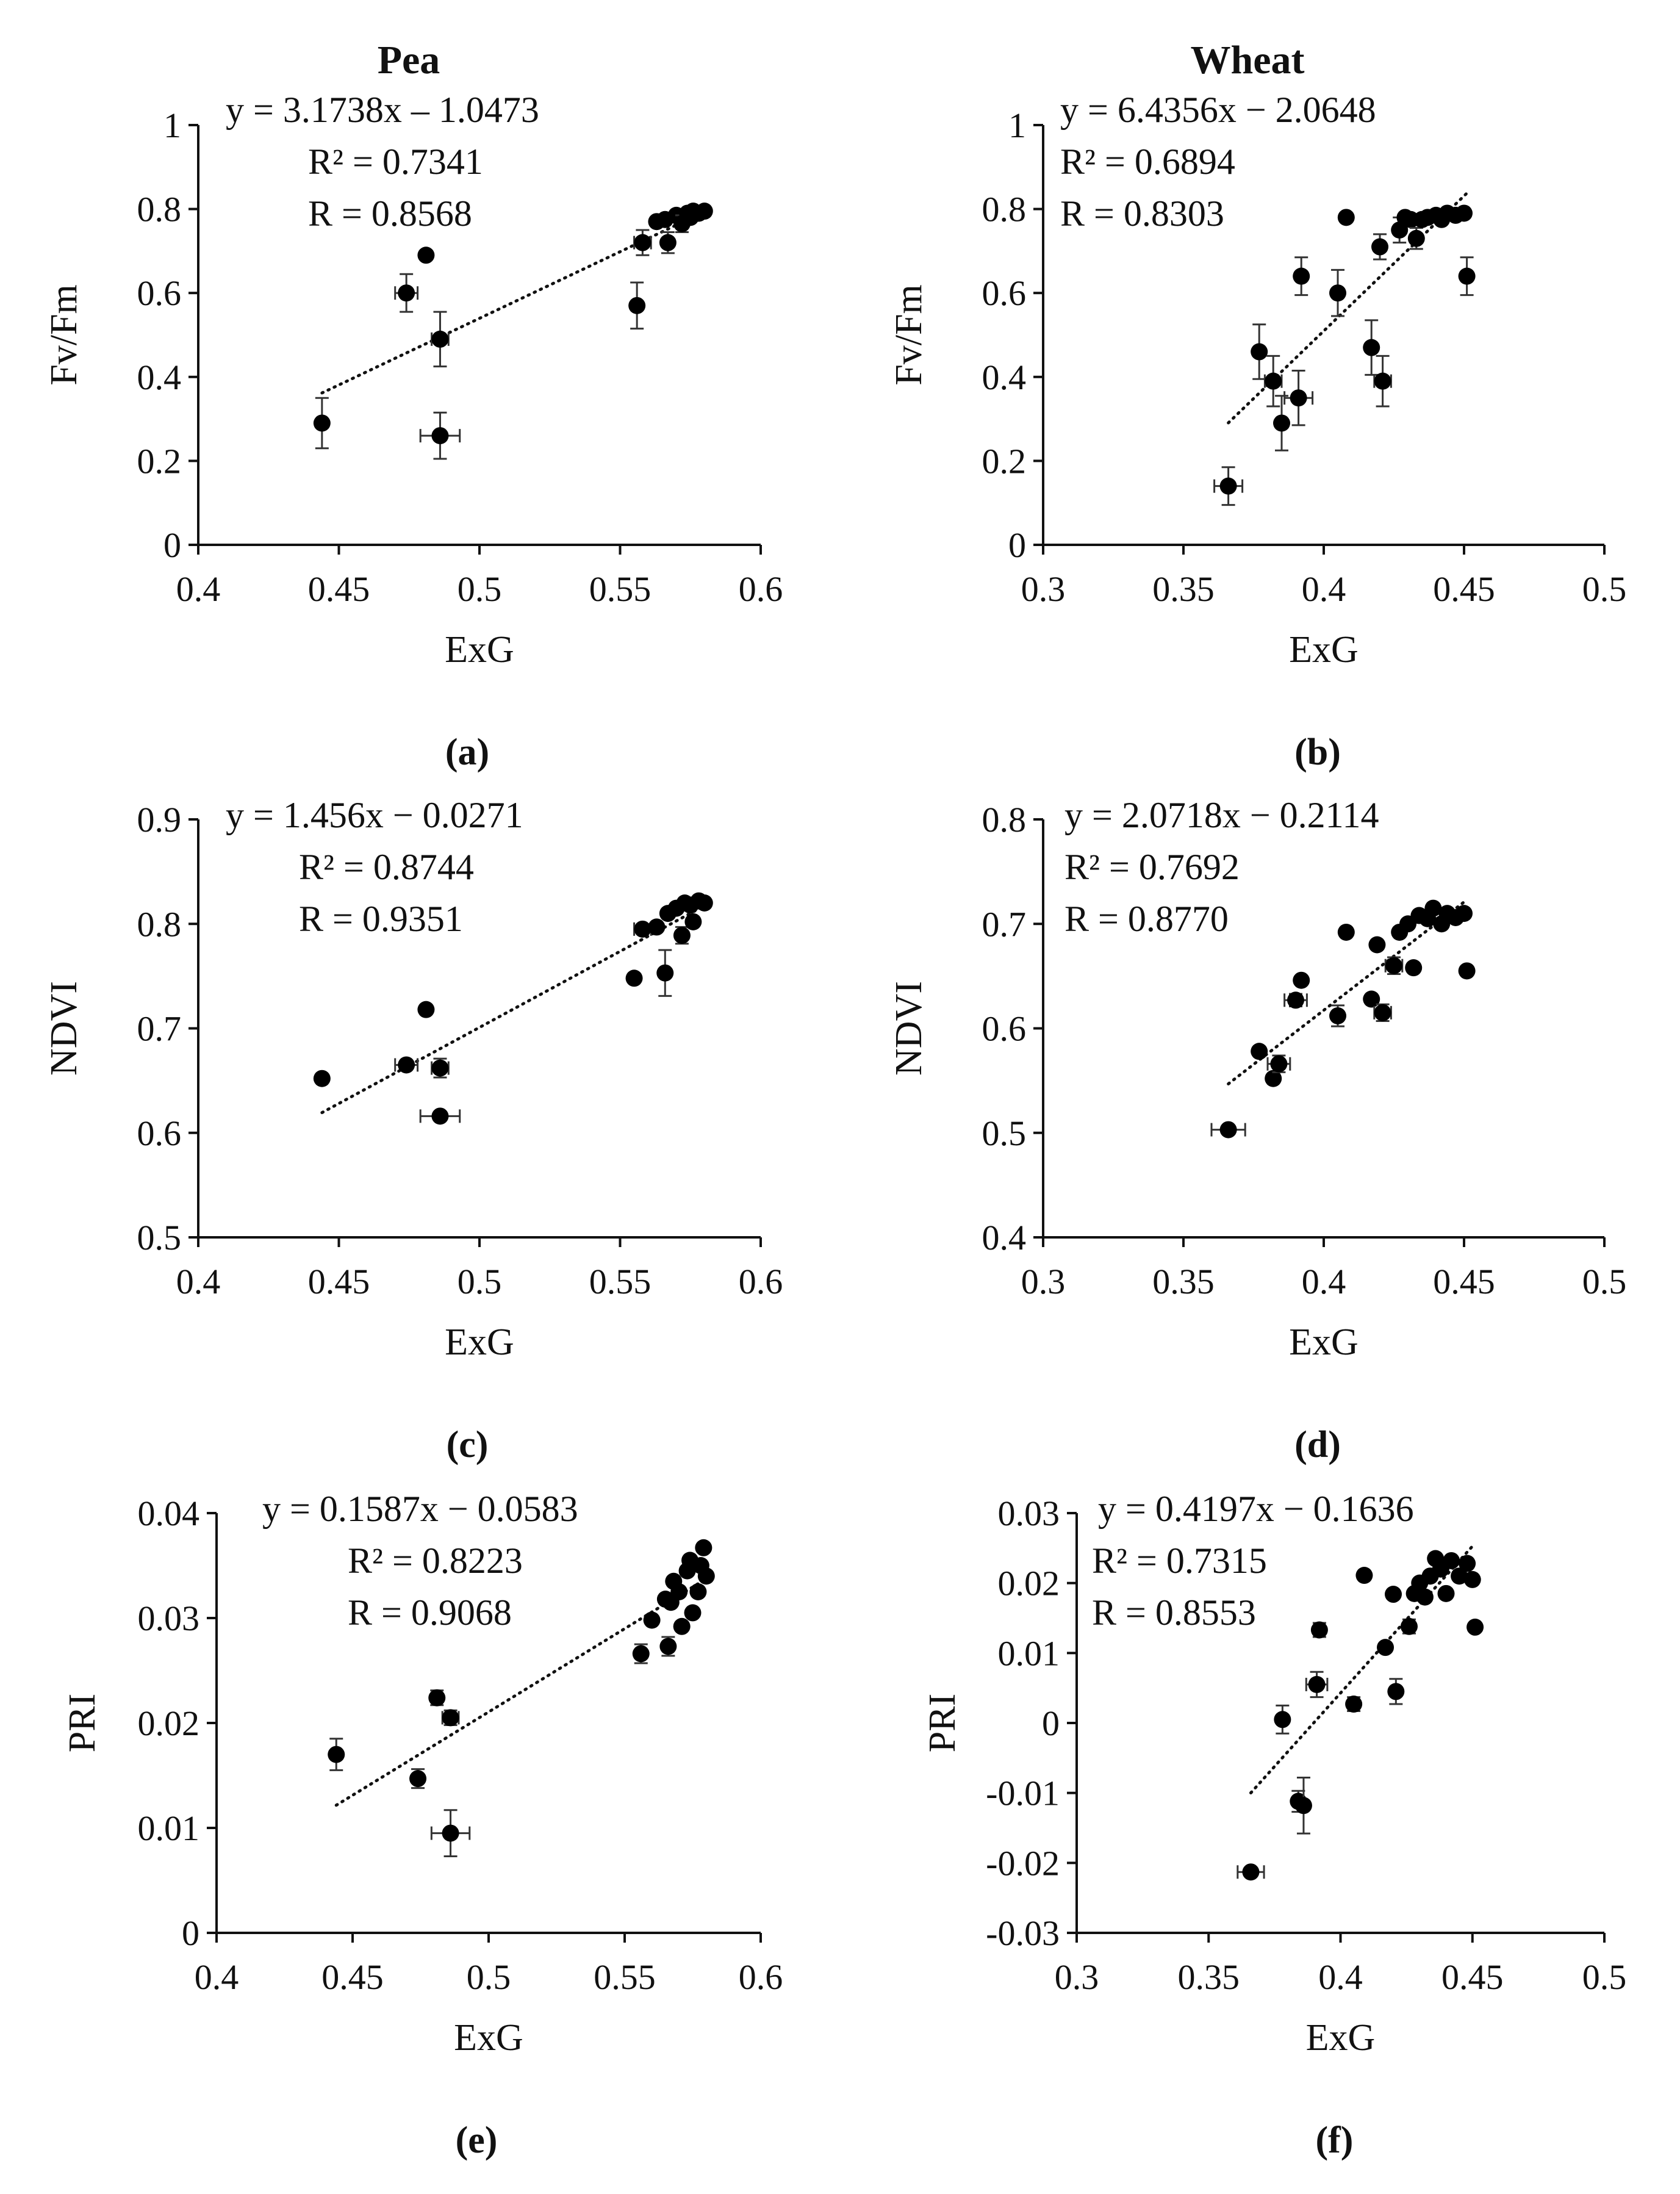  Describe the element at coordinates (430, 1612) in the screenshot. I see `r-label: R = 0.9068` at that location.